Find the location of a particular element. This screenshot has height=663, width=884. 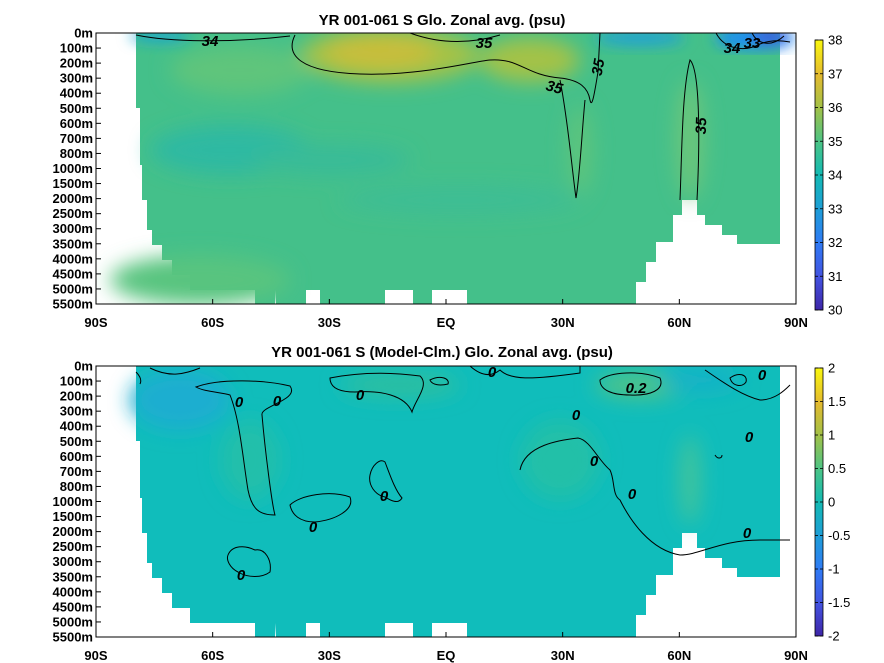

panel-1-x-axis: 90S 60S 30S EQ 30N 60N 90N is located at coordinates (446, 314).